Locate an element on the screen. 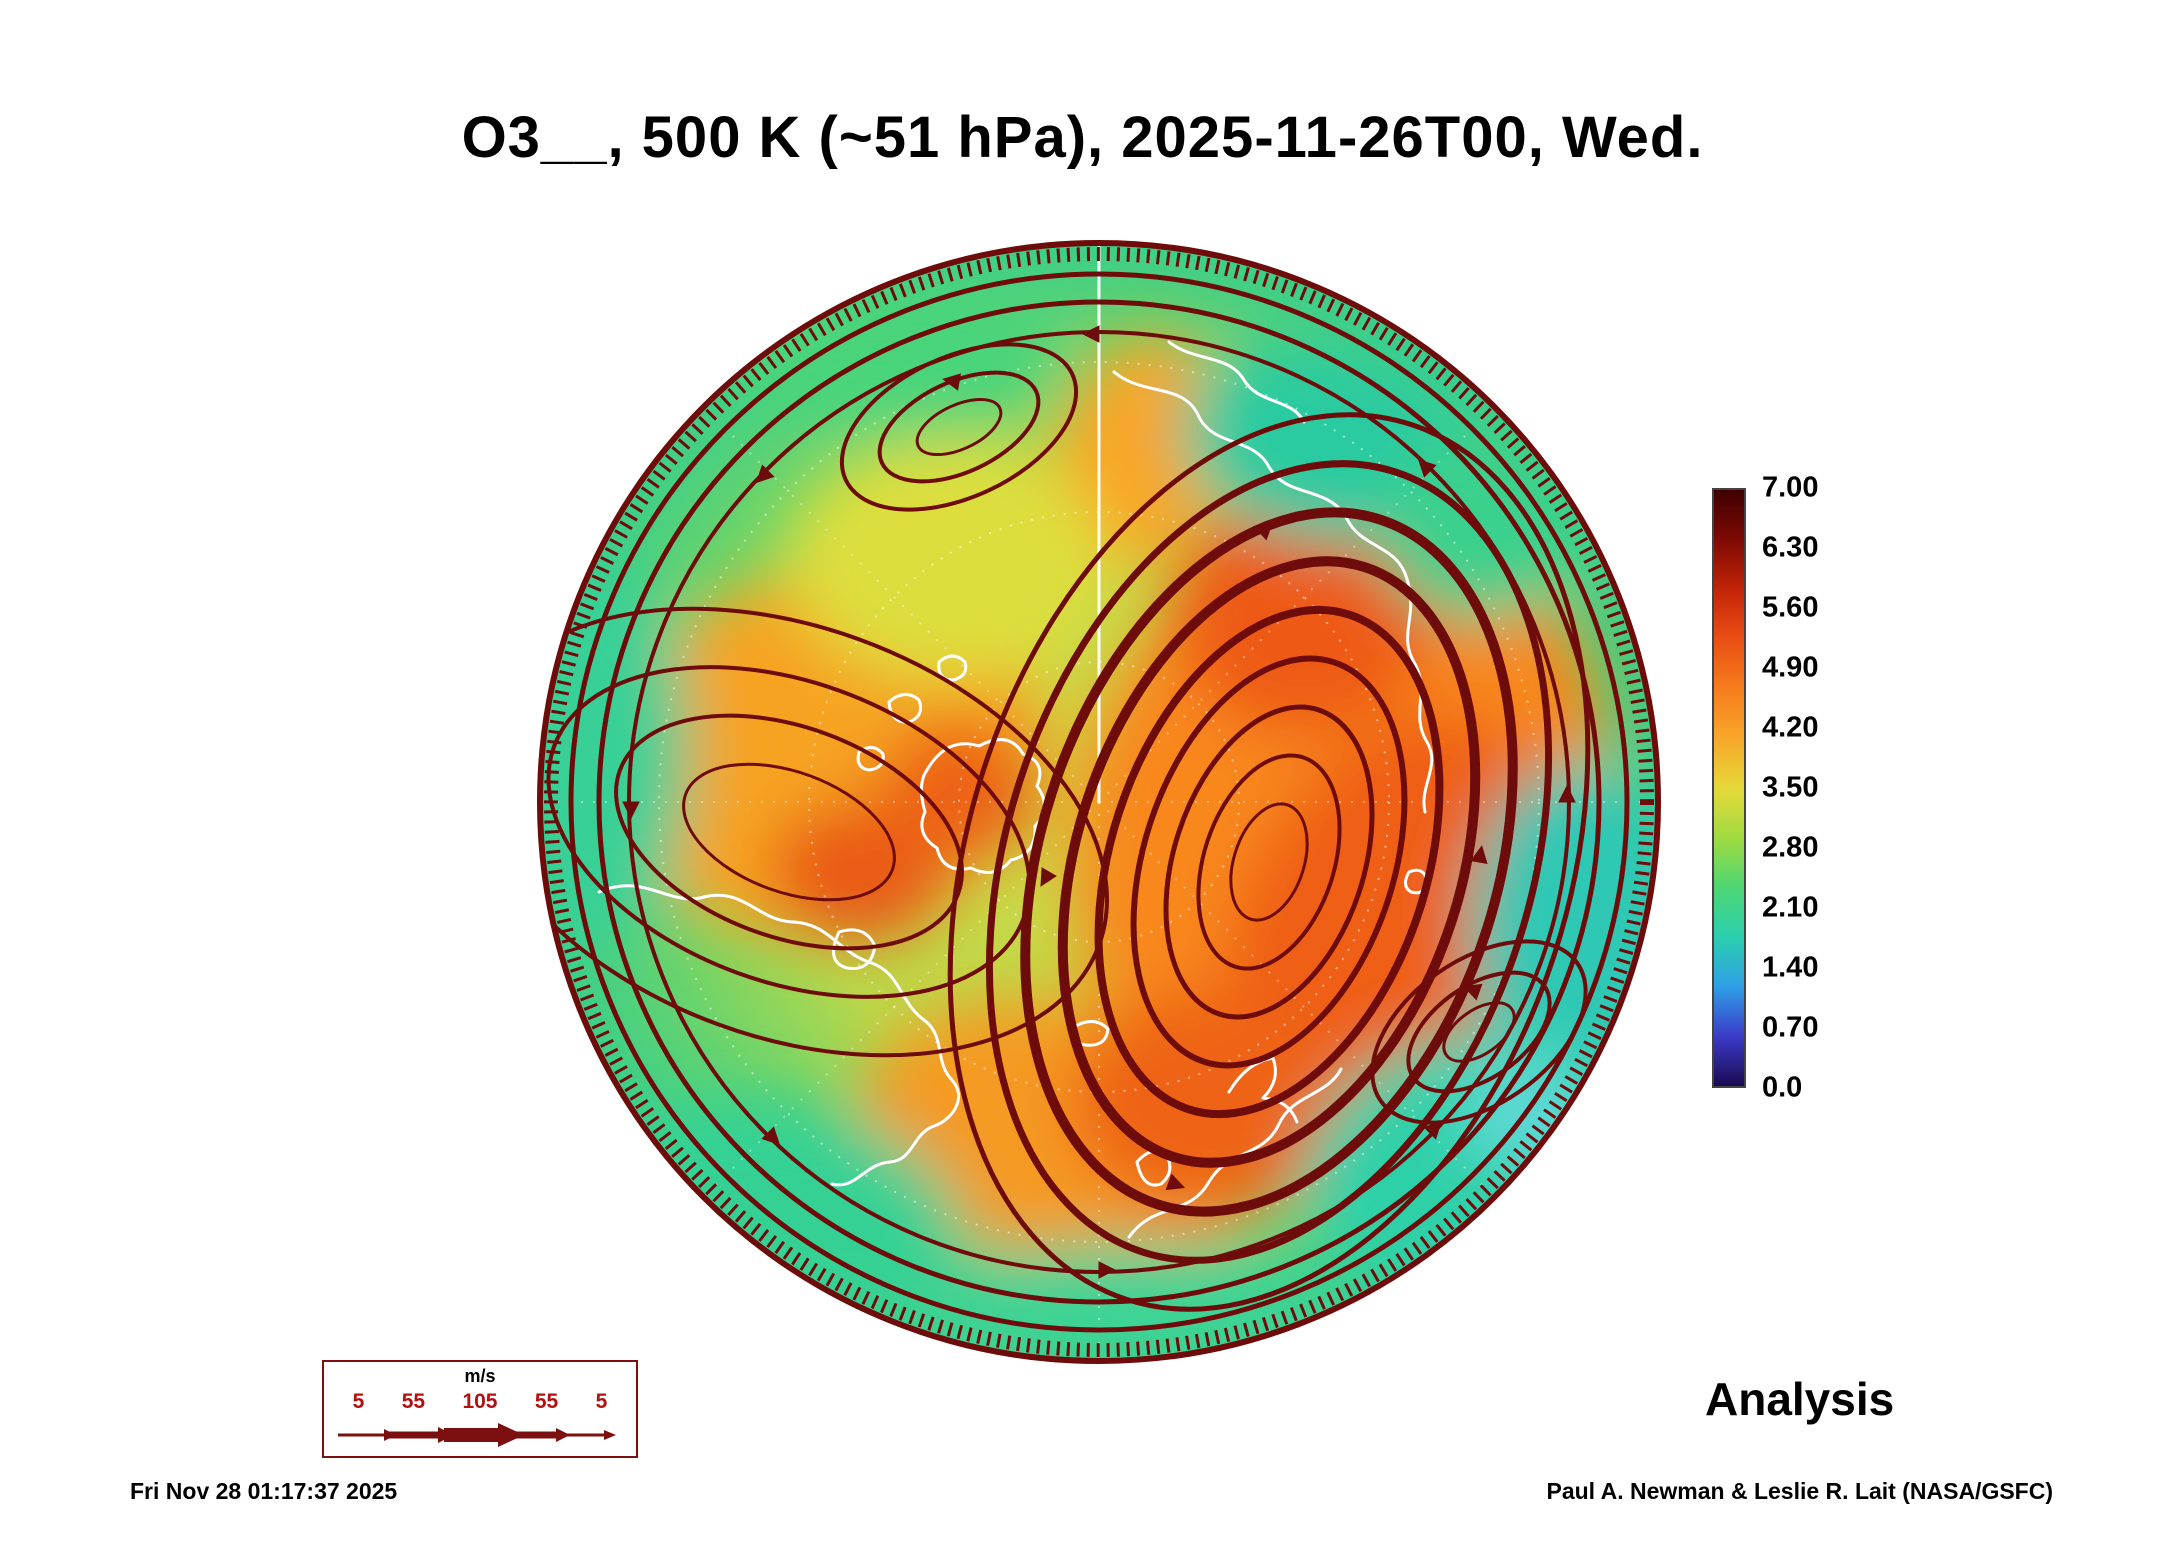 The height and width of the screenshot is (1561, 2165). coast-hudson-bay is located at coordinates (854, 949).